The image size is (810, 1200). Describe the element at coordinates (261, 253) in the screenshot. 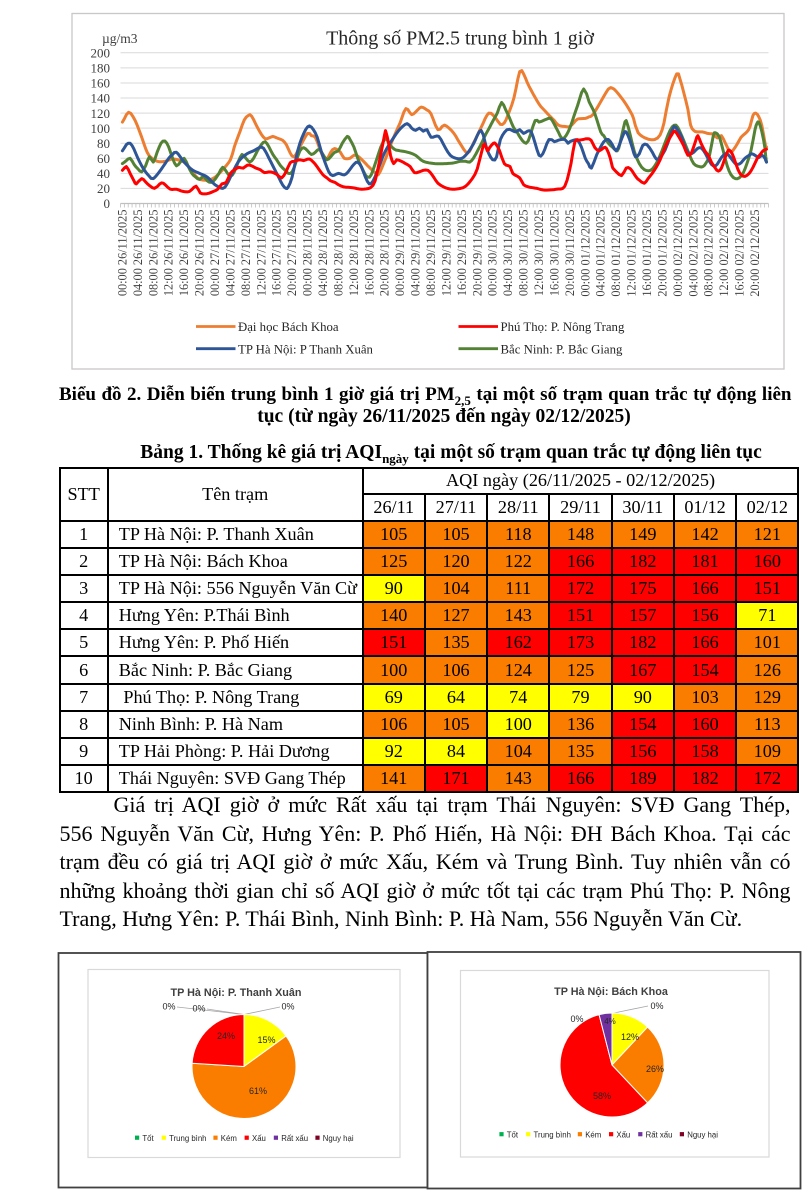

I see `svg-text: 12:00 27/11/2025` at that location.